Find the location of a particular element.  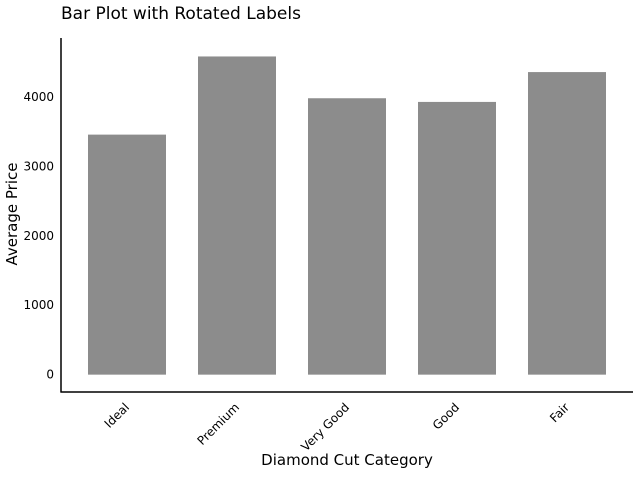

x-tick-label: Fair is located at coordinates (559, 412).